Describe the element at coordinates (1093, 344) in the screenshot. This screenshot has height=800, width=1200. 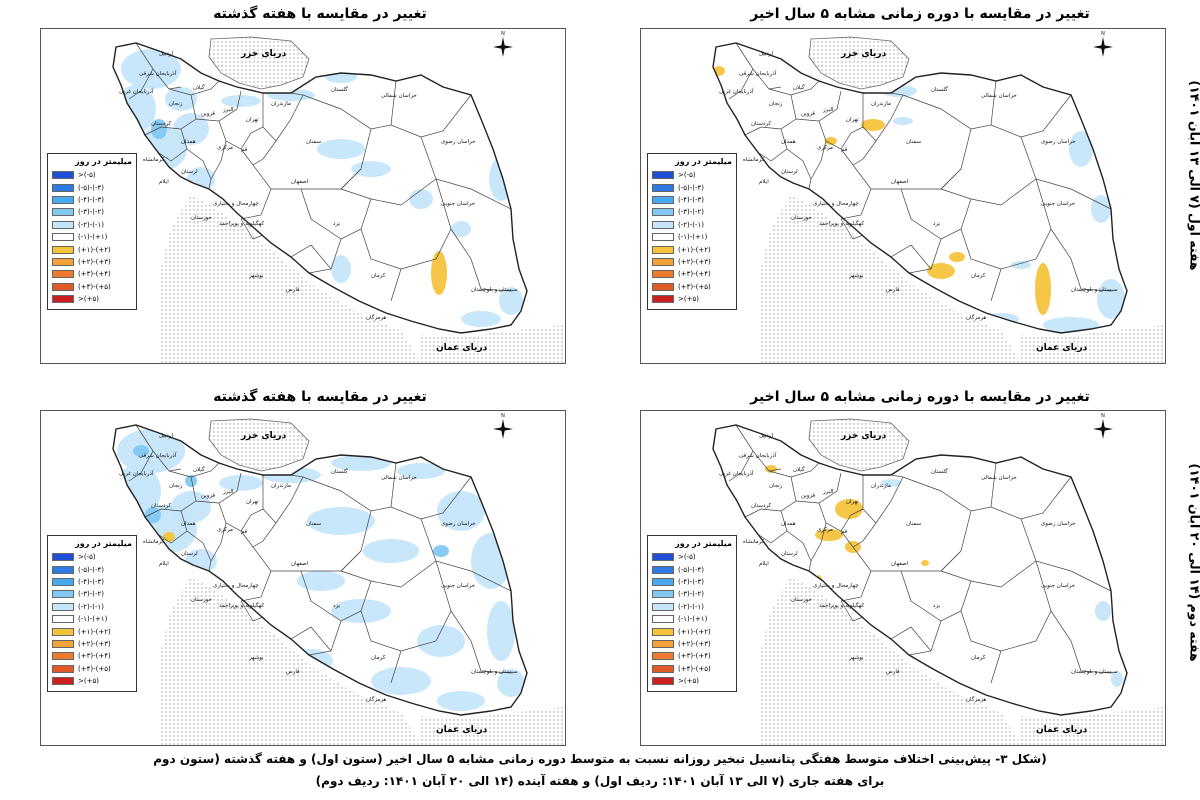
I see `oman-sea-shape` at that location.